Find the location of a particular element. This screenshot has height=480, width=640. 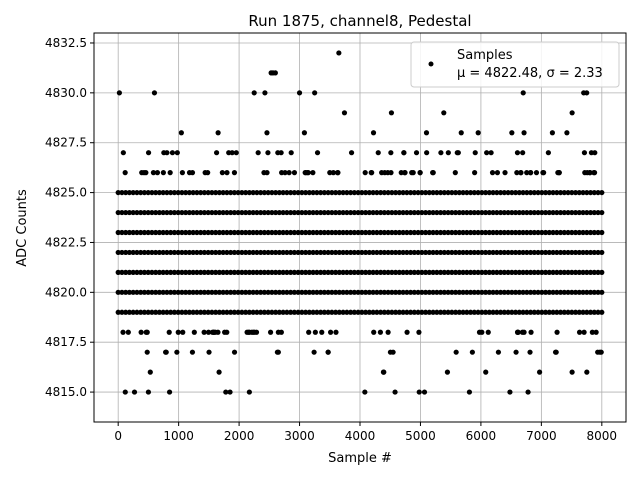

legend-series-name: Samples is located at coordinates (485, 55).